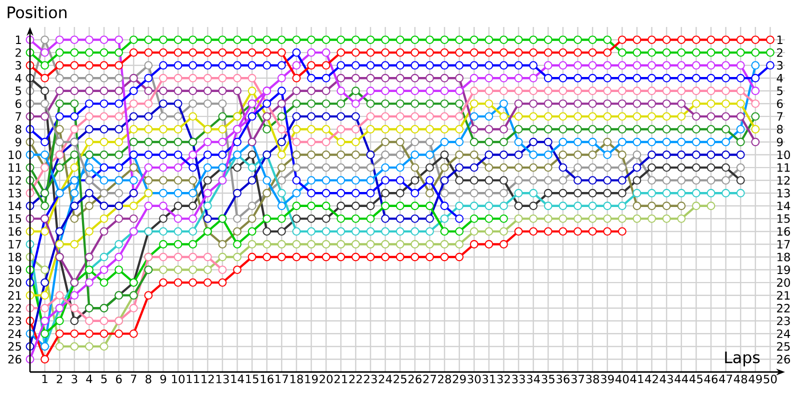 This screenshot has height=400, width=800. Describe the element at coordinates (222, 379) in the screenshot. I see `x-tick-label: 13` at that location.